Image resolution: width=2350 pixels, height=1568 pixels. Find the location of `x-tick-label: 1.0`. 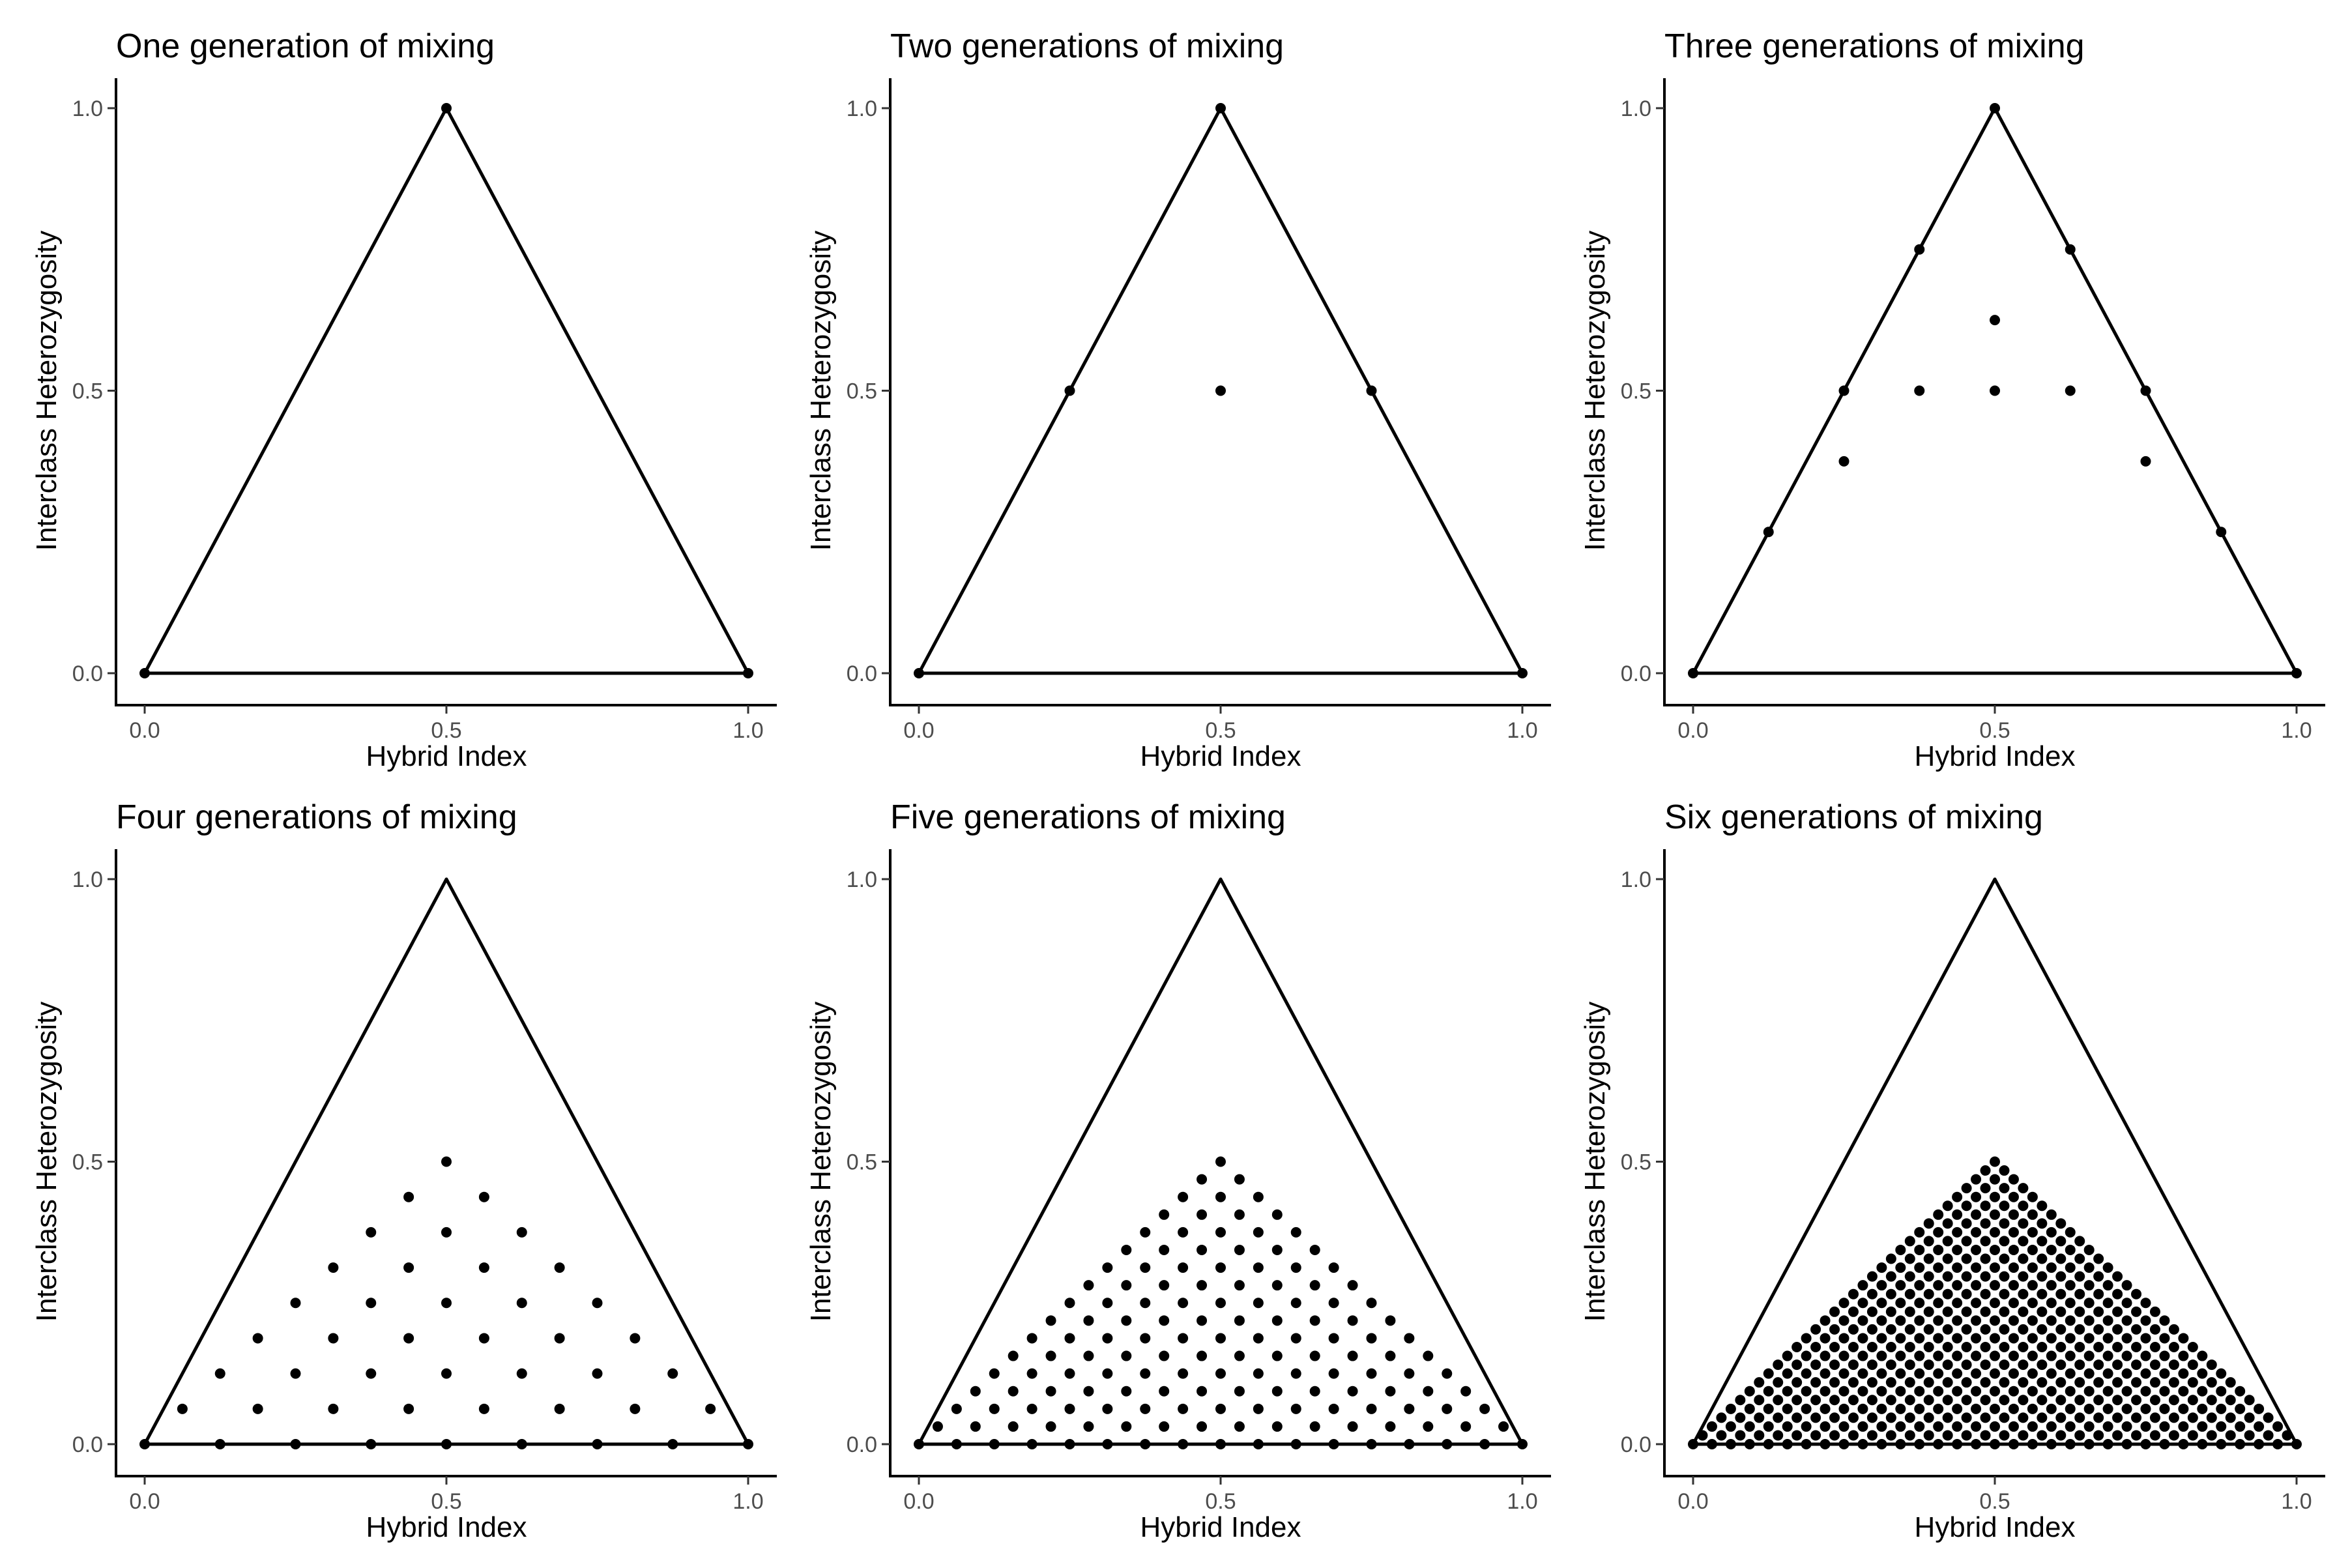

x-tick-label: 1.0 is located at coordinates (1522, 1501).